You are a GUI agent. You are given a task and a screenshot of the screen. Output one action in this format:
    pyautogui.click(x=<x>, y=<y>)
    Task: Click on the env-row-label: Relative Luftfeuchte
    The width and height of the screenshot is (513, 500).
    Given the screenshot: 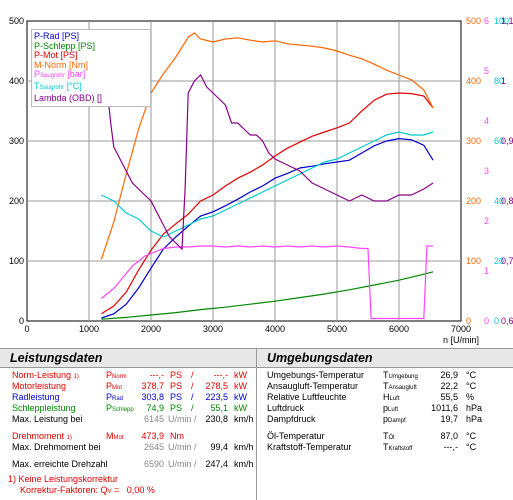 What is the action you would take?
    pyautogui.click(x=307, y=397)
    